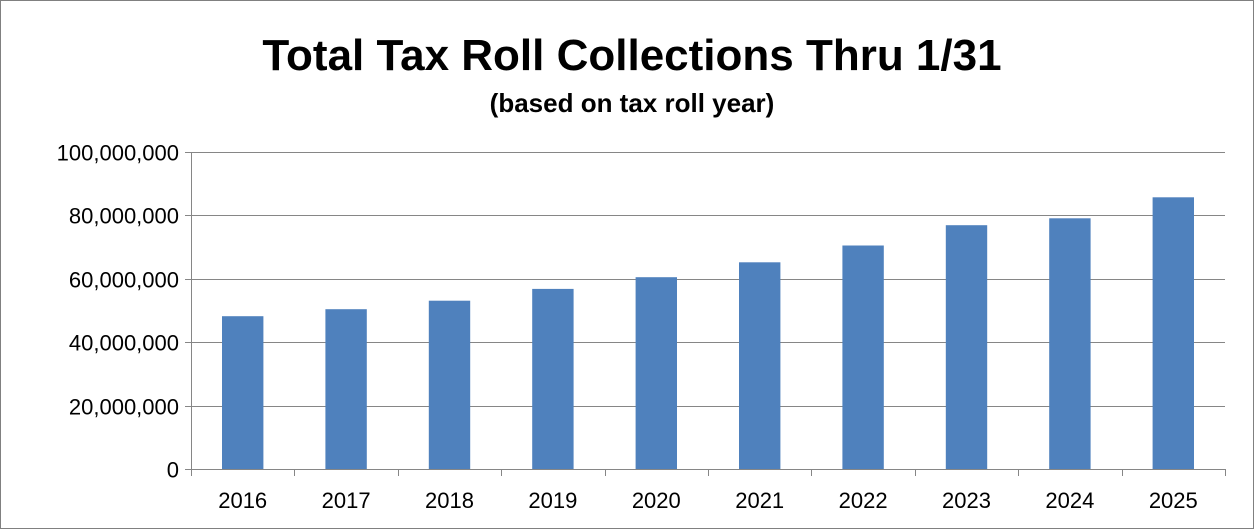 The width and height of the screenshot is (1254, 529). I want to click on chart-title: Total Tax Roll Collections Thru 1/31, so click(631, 55).